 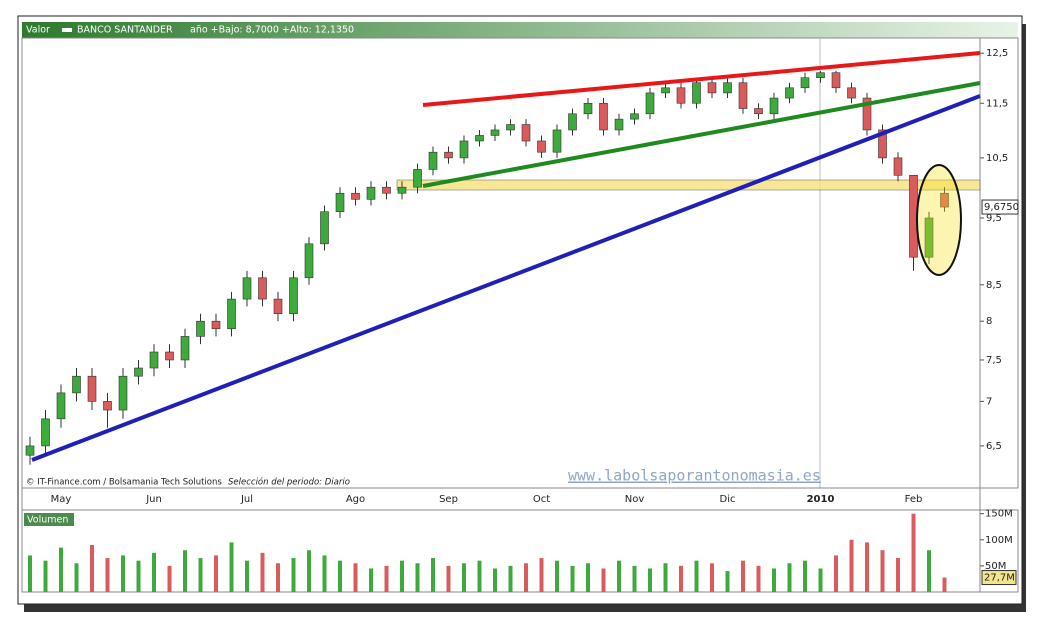 I want to click on y-tick-label: 9,5, so click(x=994, y=218).